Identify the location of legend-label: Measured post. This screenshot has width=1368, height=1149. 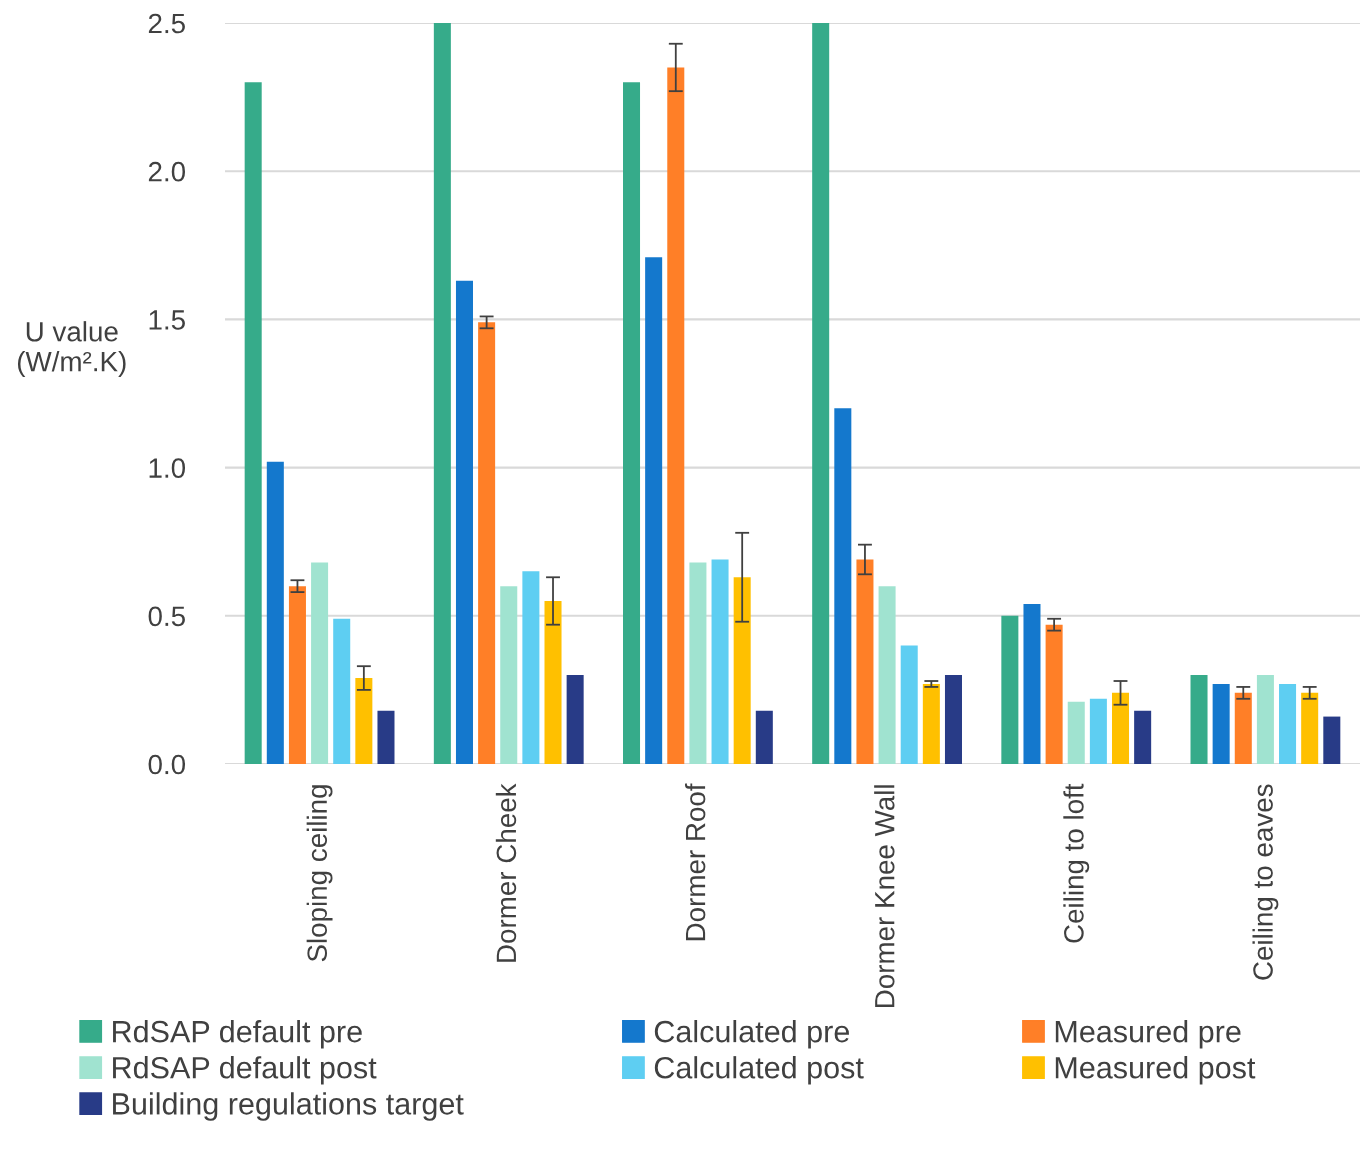
(1155, 1070).